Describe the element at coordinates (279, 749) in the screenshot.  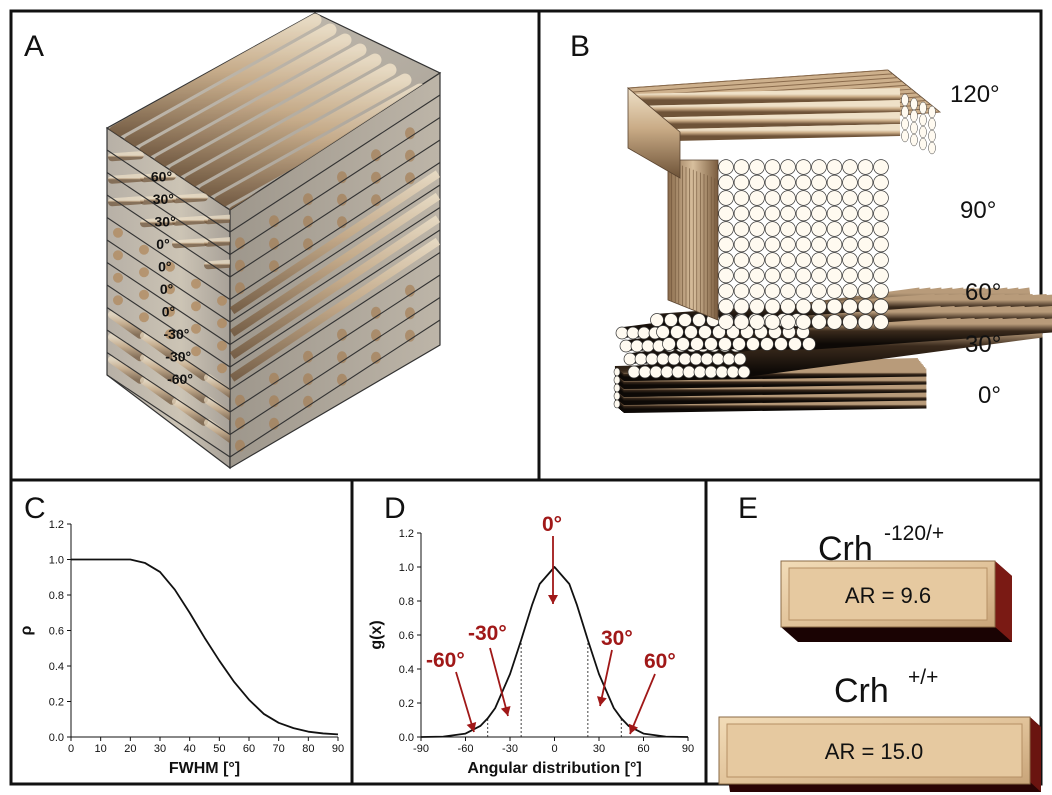
I see `x-tick-label: 70` at that location.